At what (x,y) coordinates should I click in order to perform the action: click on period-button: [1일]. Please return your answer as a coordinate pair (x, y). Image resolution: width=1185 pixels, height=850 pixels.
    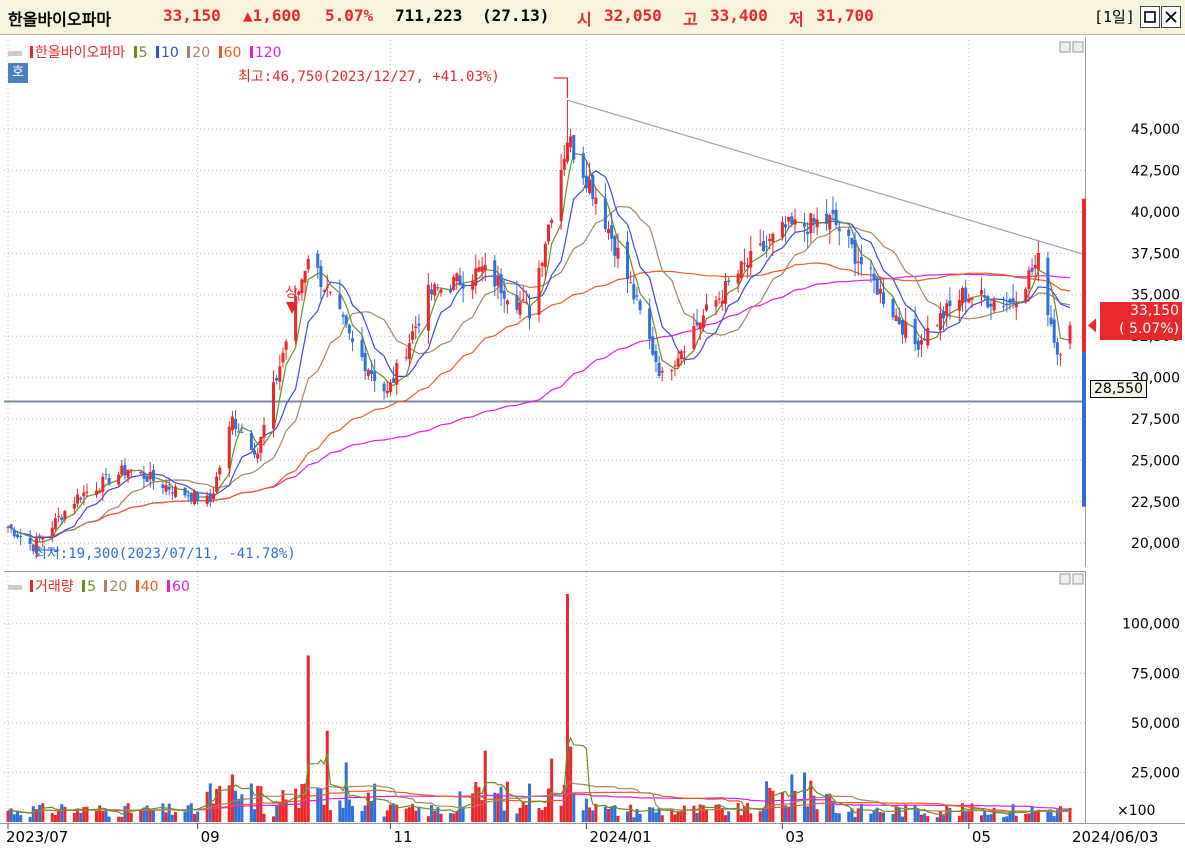
    Looking at the image, I should click on (1114, 17).